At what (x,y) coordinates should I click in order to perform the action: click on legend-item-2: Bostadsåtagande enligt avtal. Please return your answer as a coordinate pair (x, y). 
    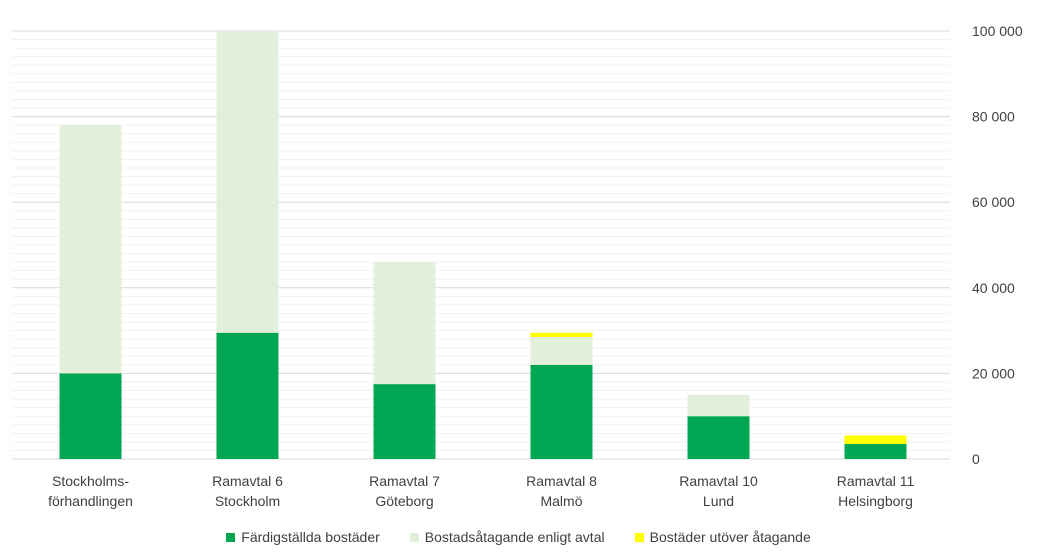
    Looking at the image, I should click on (507, 537).